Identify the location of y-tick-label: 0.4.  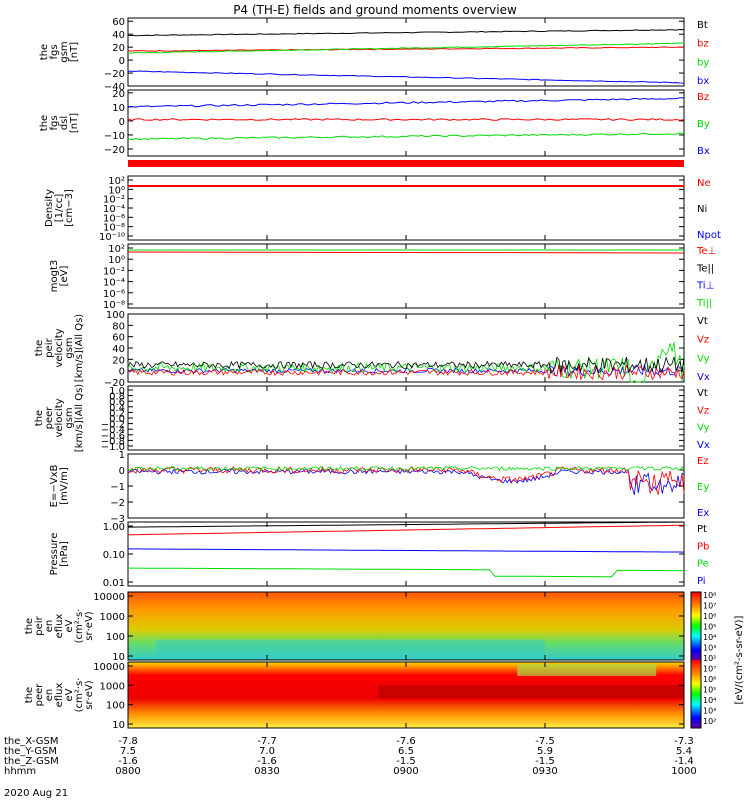
(117, 408).